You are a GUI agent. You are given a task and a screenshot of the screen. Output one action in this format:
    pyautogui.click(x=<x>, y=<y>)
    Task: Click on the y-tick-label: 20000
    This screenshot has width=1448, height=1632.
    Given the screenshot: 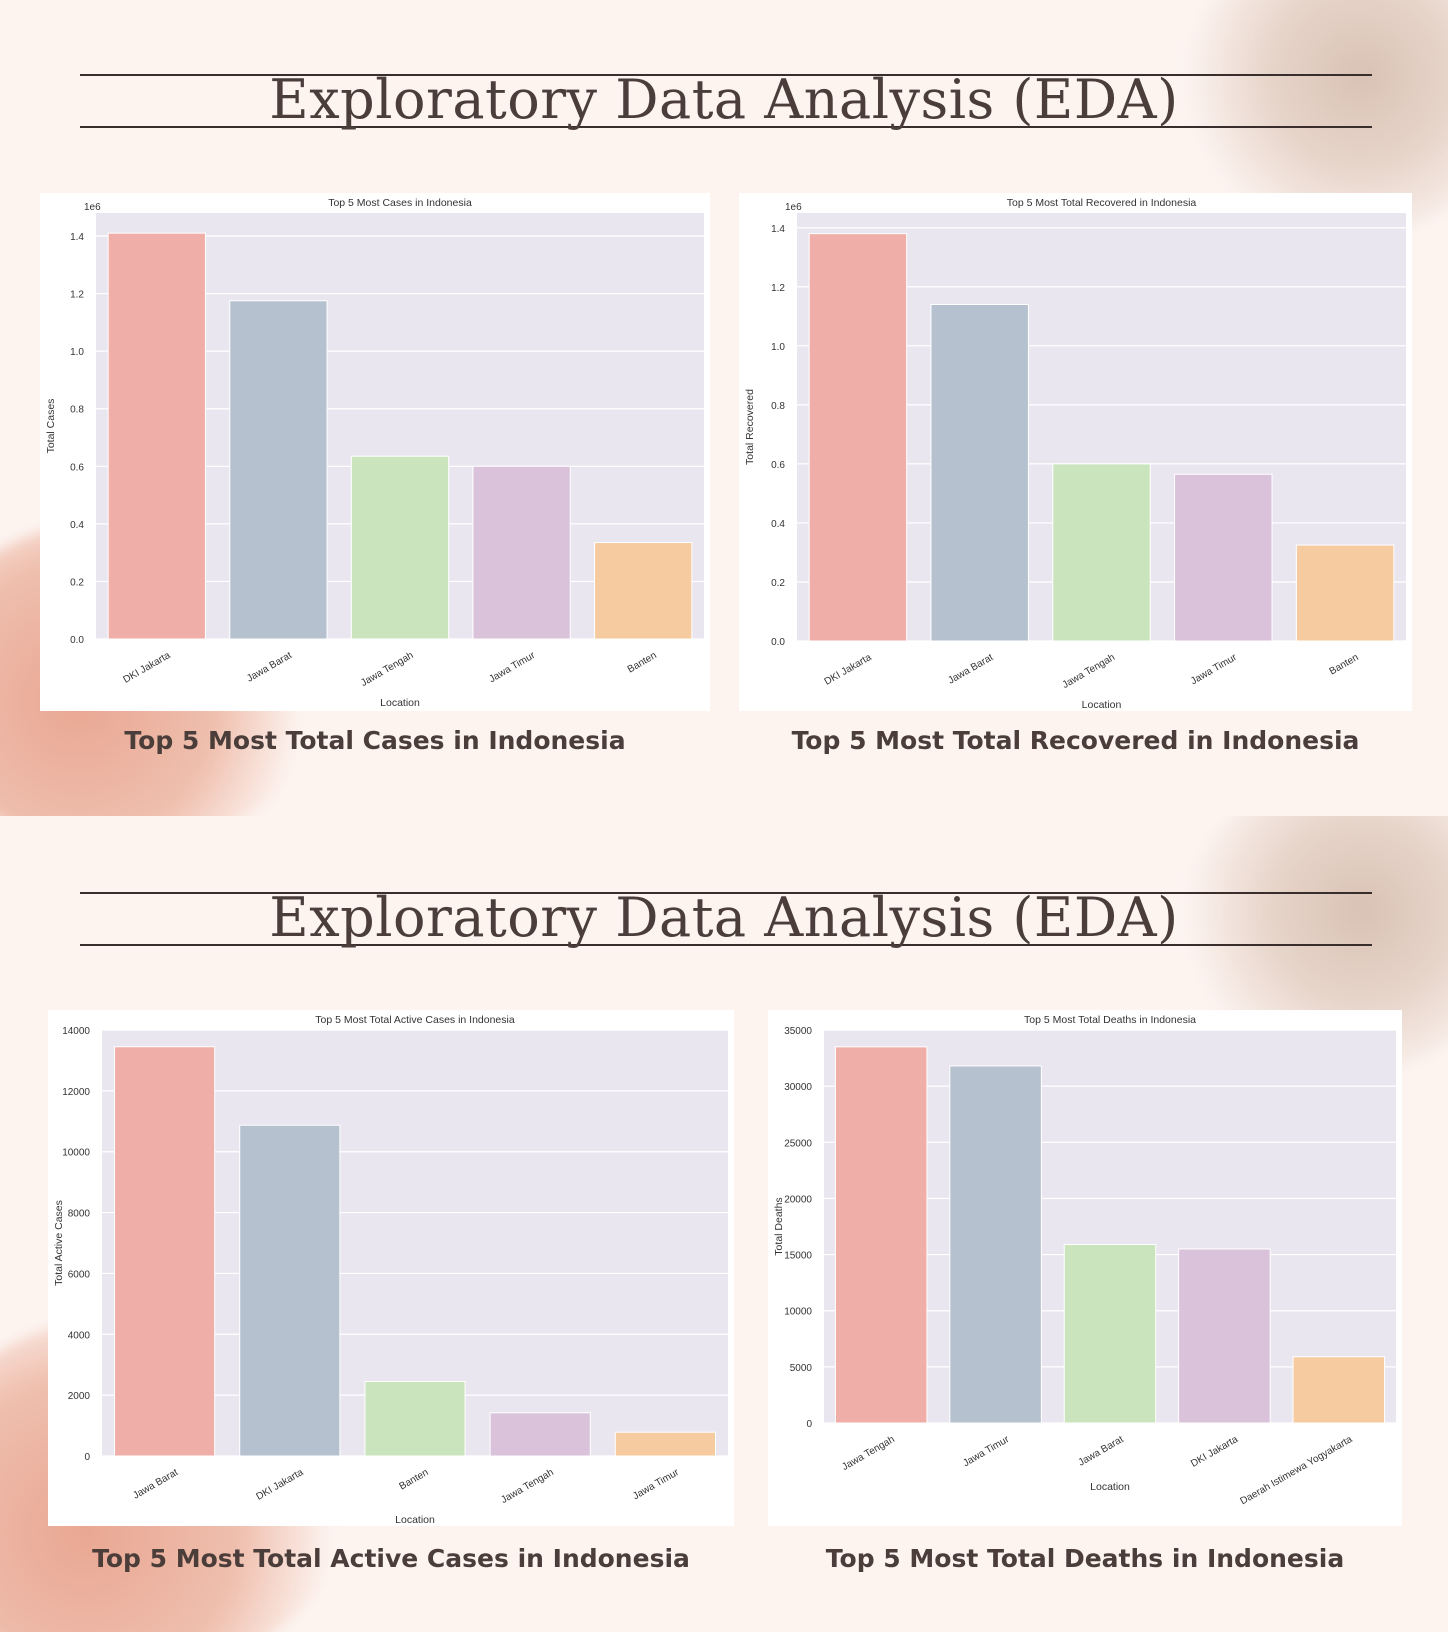 What is the action you would take?
    pyautogui.click(x=798, y=1199)
    